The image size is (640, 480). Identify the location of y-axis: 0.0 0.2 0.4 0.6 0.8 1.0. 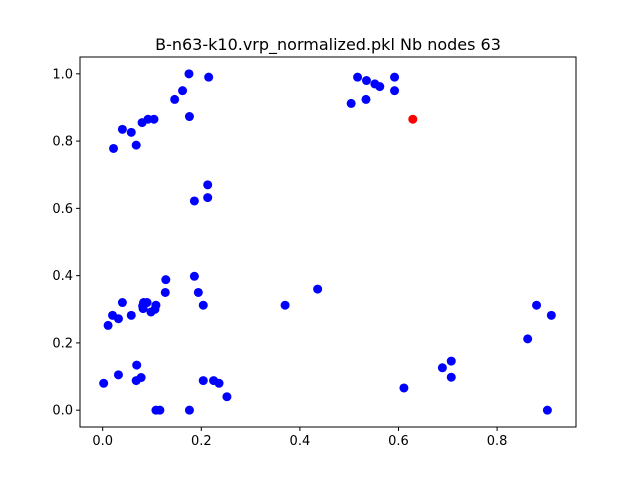
(66, 243).